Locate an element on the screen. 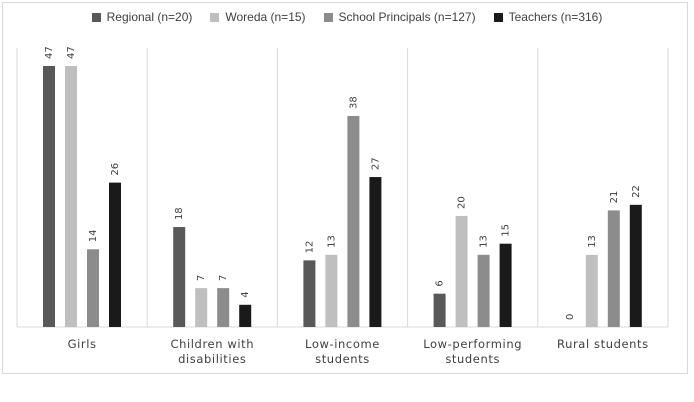  data-label: 27 is located at coordinates (375, 163).